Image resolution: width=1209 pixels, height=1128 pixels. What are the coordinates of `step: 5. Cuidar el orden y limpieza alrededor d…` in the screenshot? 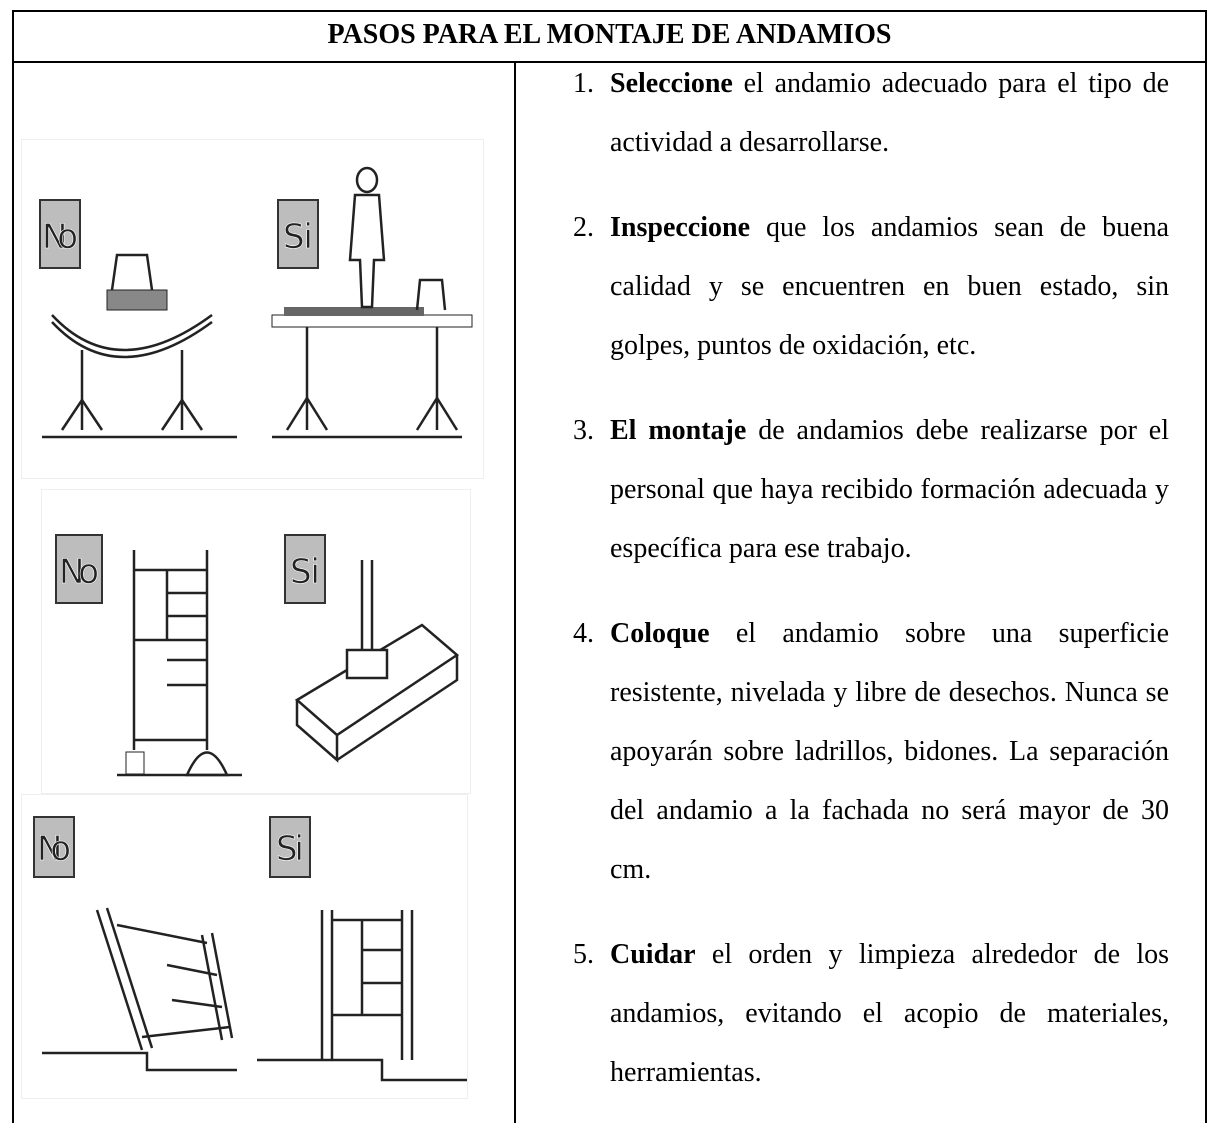 It's located at (866, 1013).